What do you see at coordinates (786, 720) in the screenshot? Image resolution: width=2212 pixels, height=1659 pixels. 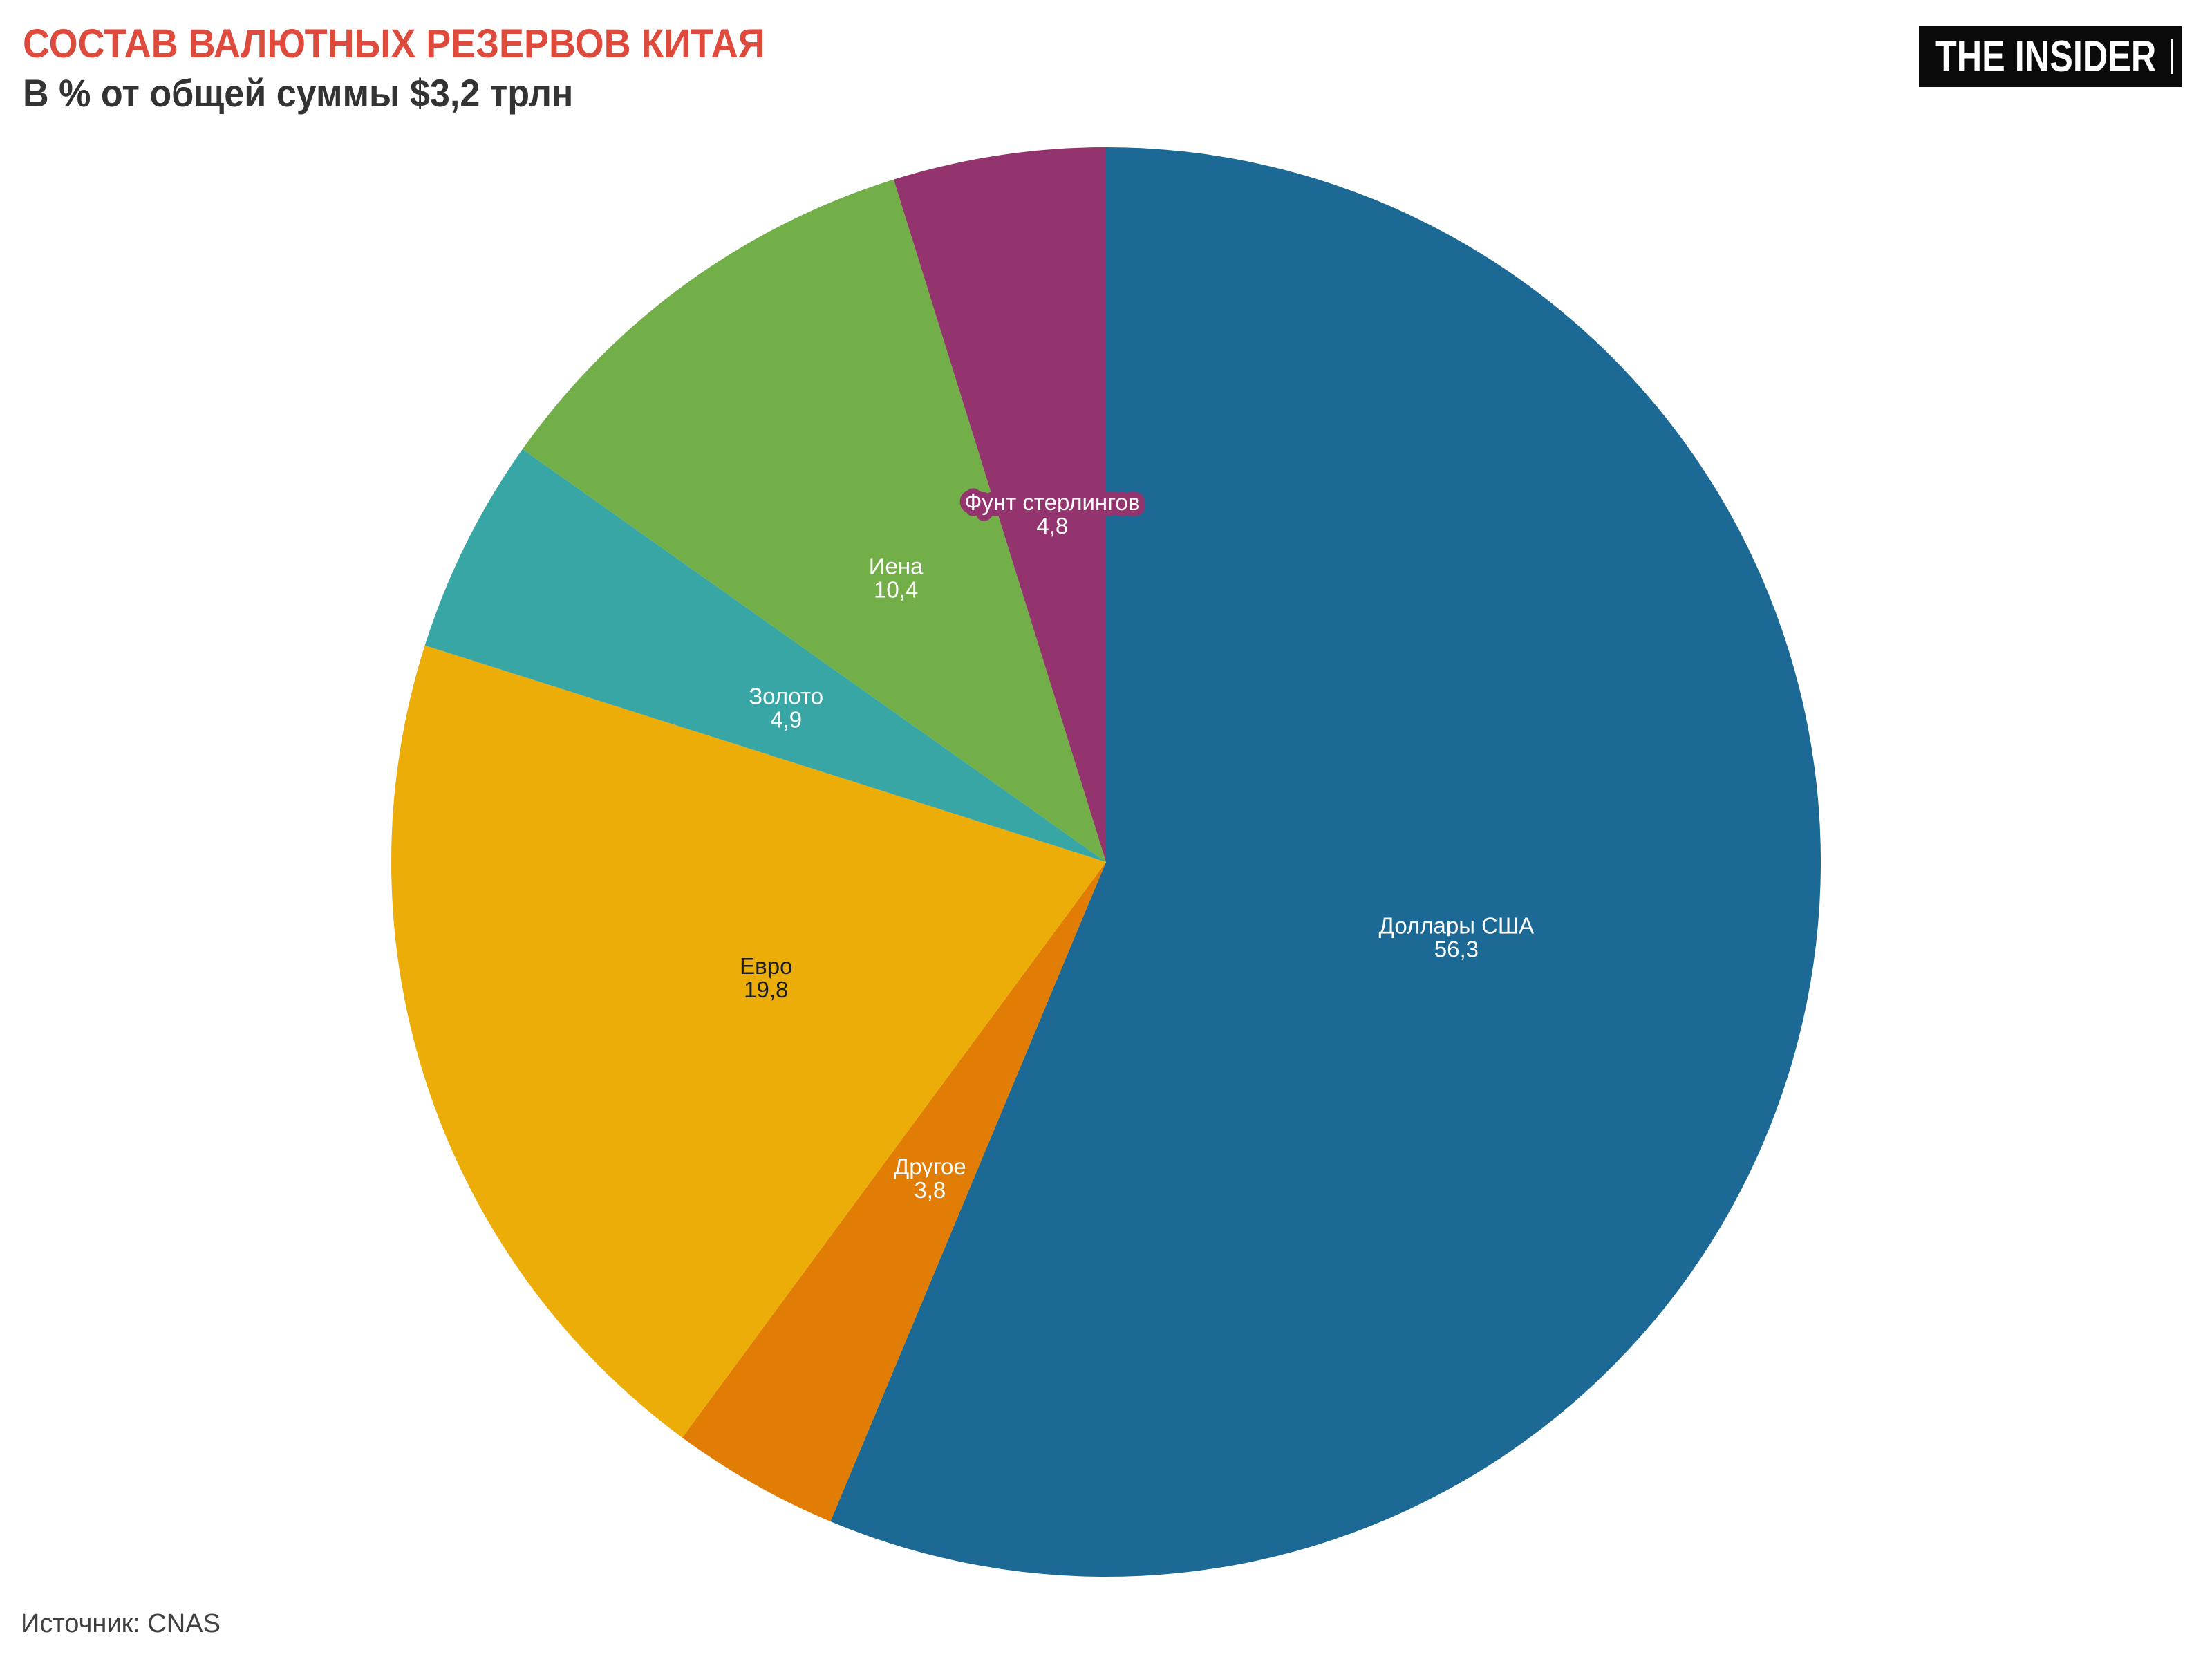 I see `slice-value-gold: 4,9` at bounding box center [786, 720].